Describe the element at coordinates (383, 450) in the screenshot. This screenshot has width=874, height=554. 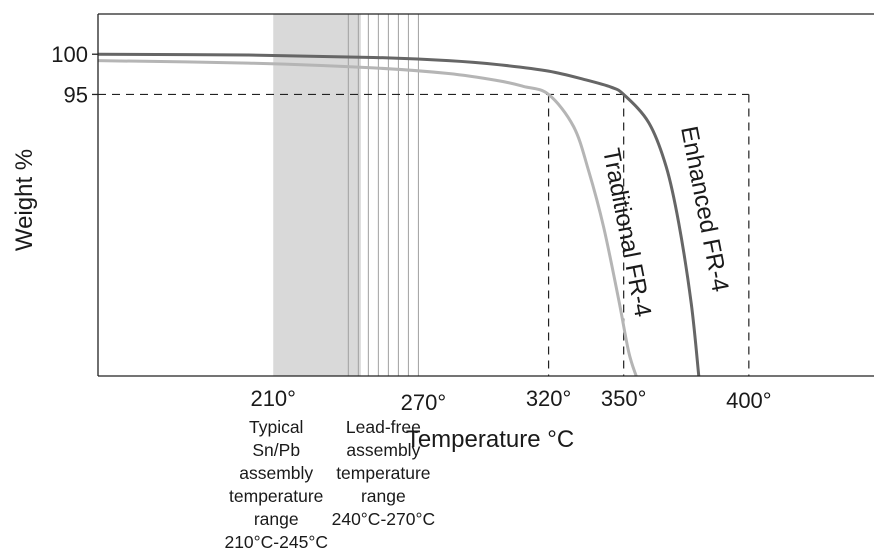
I see `lead-free-range-label: assembly` at that location.